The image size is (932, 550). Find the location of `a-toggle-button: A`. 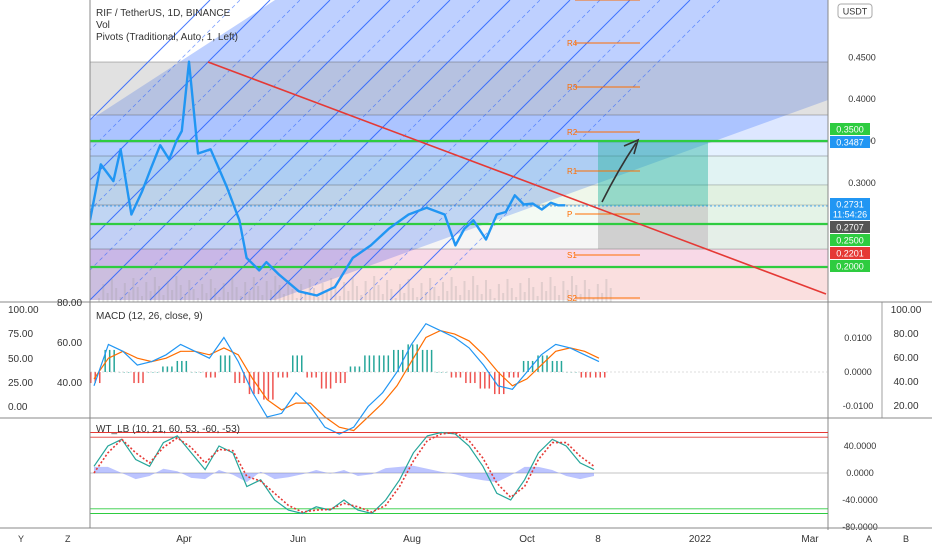

a-toggle-button: A is located at coordinates (869, 539).